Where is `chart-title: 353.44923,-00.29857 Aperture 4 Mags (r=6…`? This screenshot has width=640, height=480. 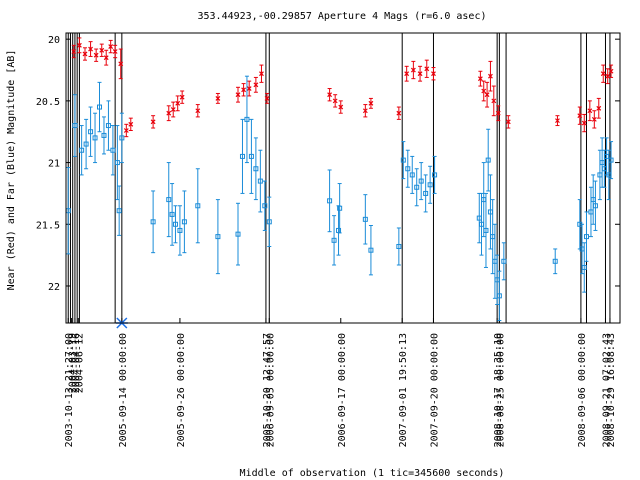 chart-title: 353.44923,-00.29857 Aperture 4 Mags (r=6… is located at coordinates (342, 16).